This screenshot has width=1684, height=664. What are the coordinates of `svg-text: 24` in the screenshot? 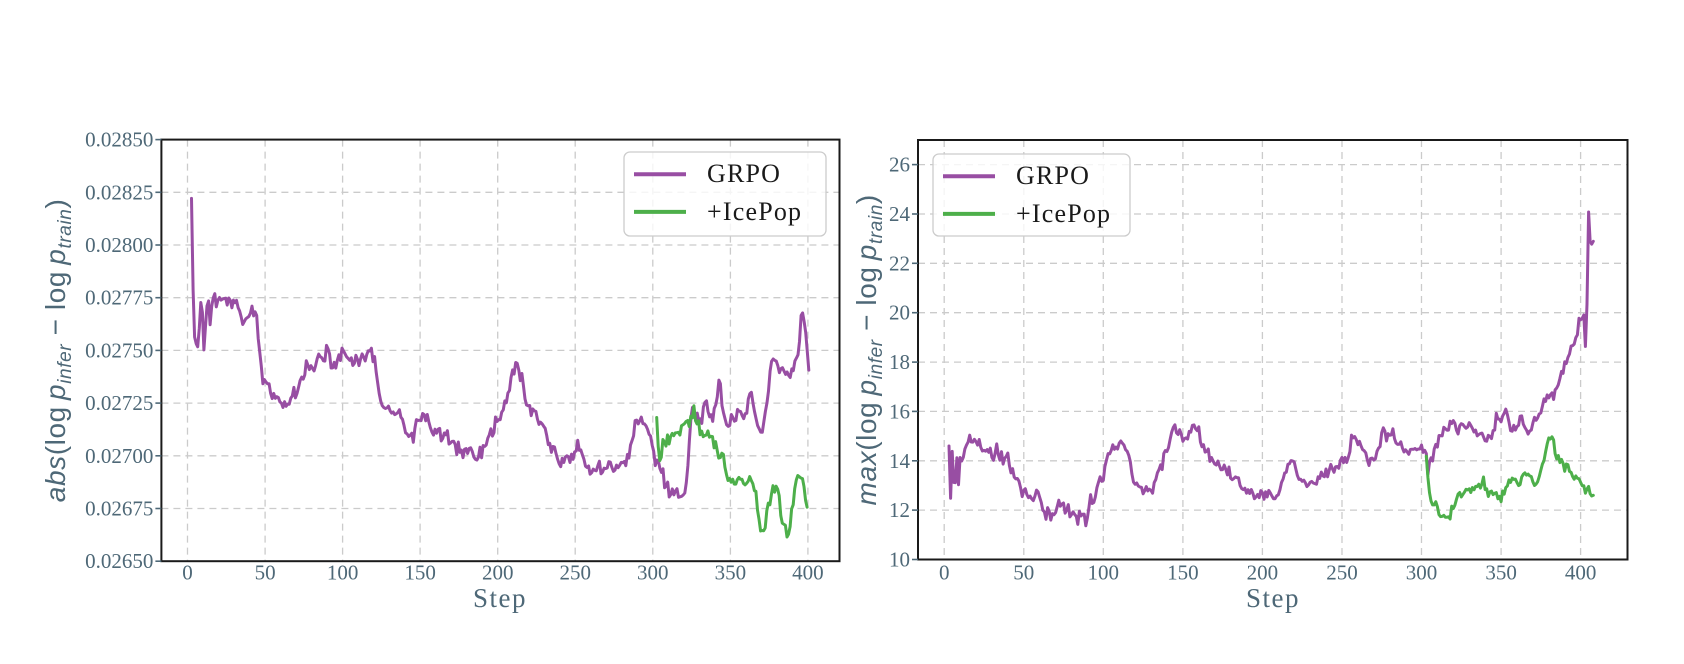 It's located at (900, 214).